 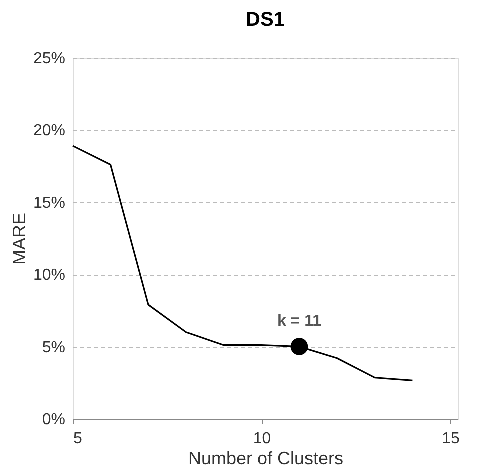 I want to click on x-axis-title: Number of Clusters, so click(x=266, y=458).